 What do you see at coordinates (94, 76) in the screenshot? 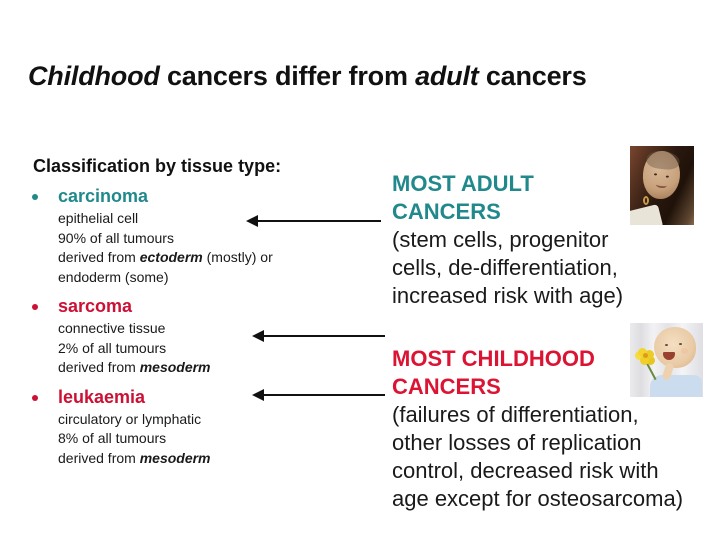
I see `title-segment: Childhood` at bounding box center [94, 76].